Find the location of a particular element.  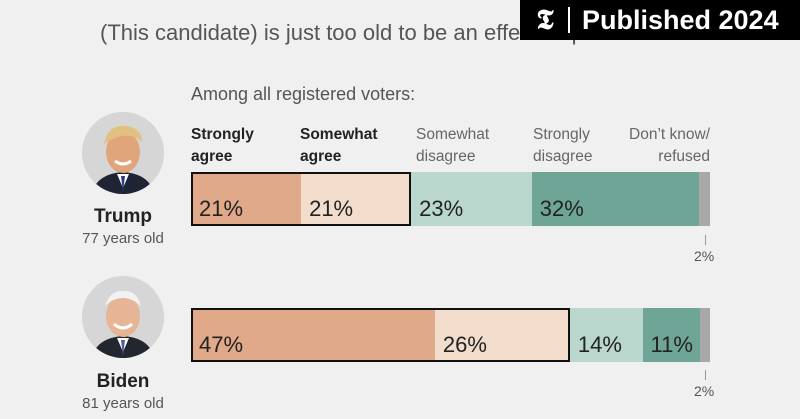

trump-value-label-somewhat-disagree: 23% is located at coordinates (441, 208).